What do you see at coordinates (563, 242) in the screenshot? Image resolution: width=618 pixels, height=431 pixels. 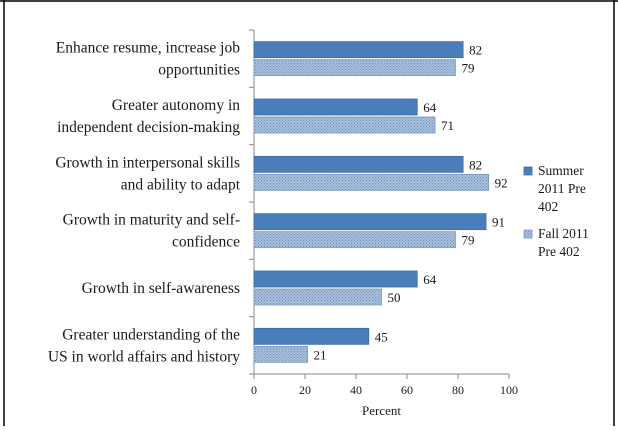 I see `legend-label-fall-2011: Fall 2011 Pre 402` at bounding box center [563, 242].